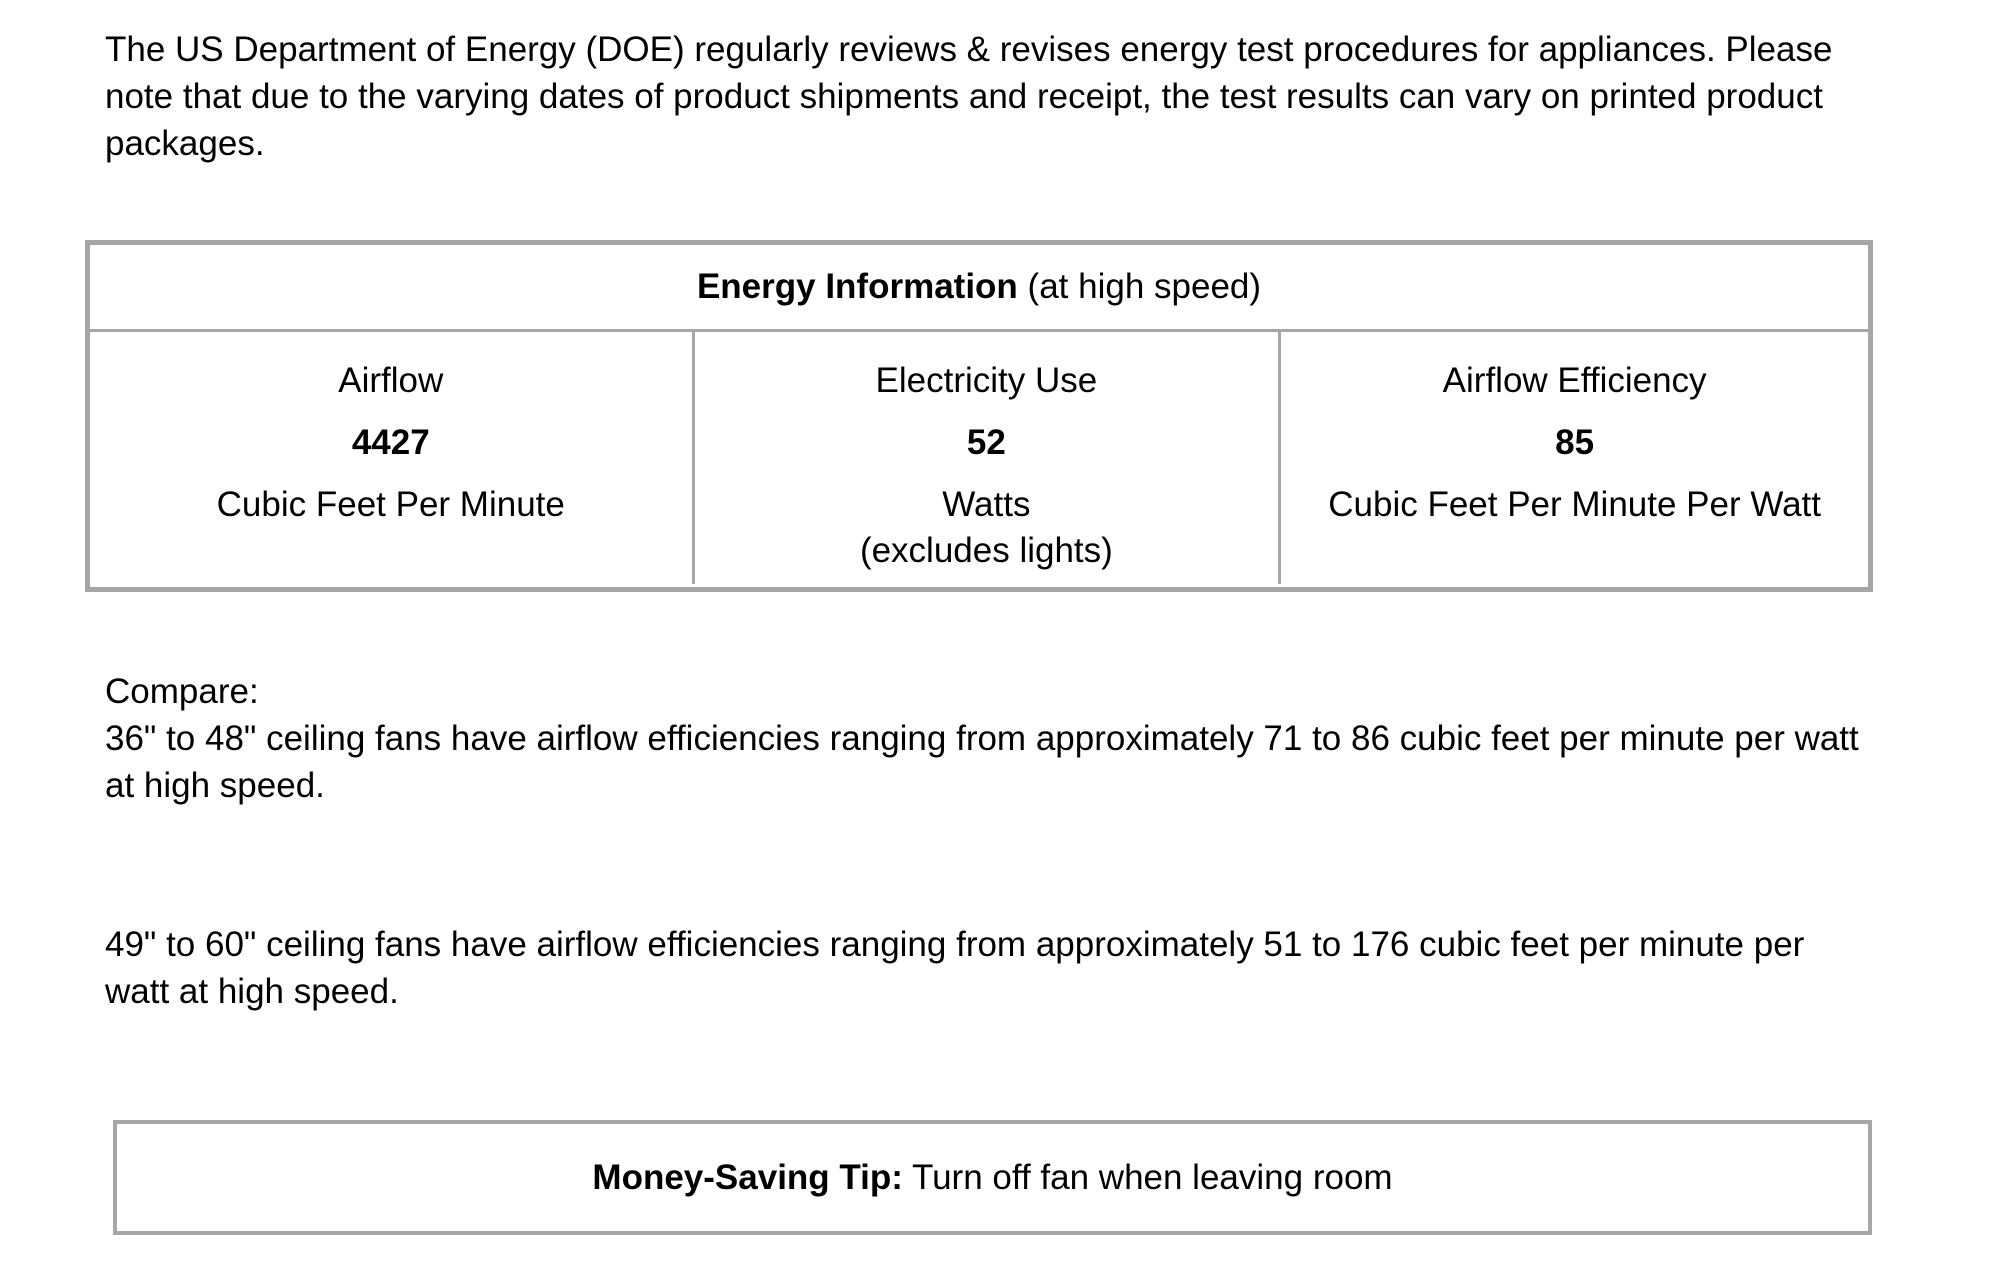 This screenshot has height=1278, width=2000. I want to click on airflow-efficiency-label: Airflow Efficiency, so click(1574, 380).